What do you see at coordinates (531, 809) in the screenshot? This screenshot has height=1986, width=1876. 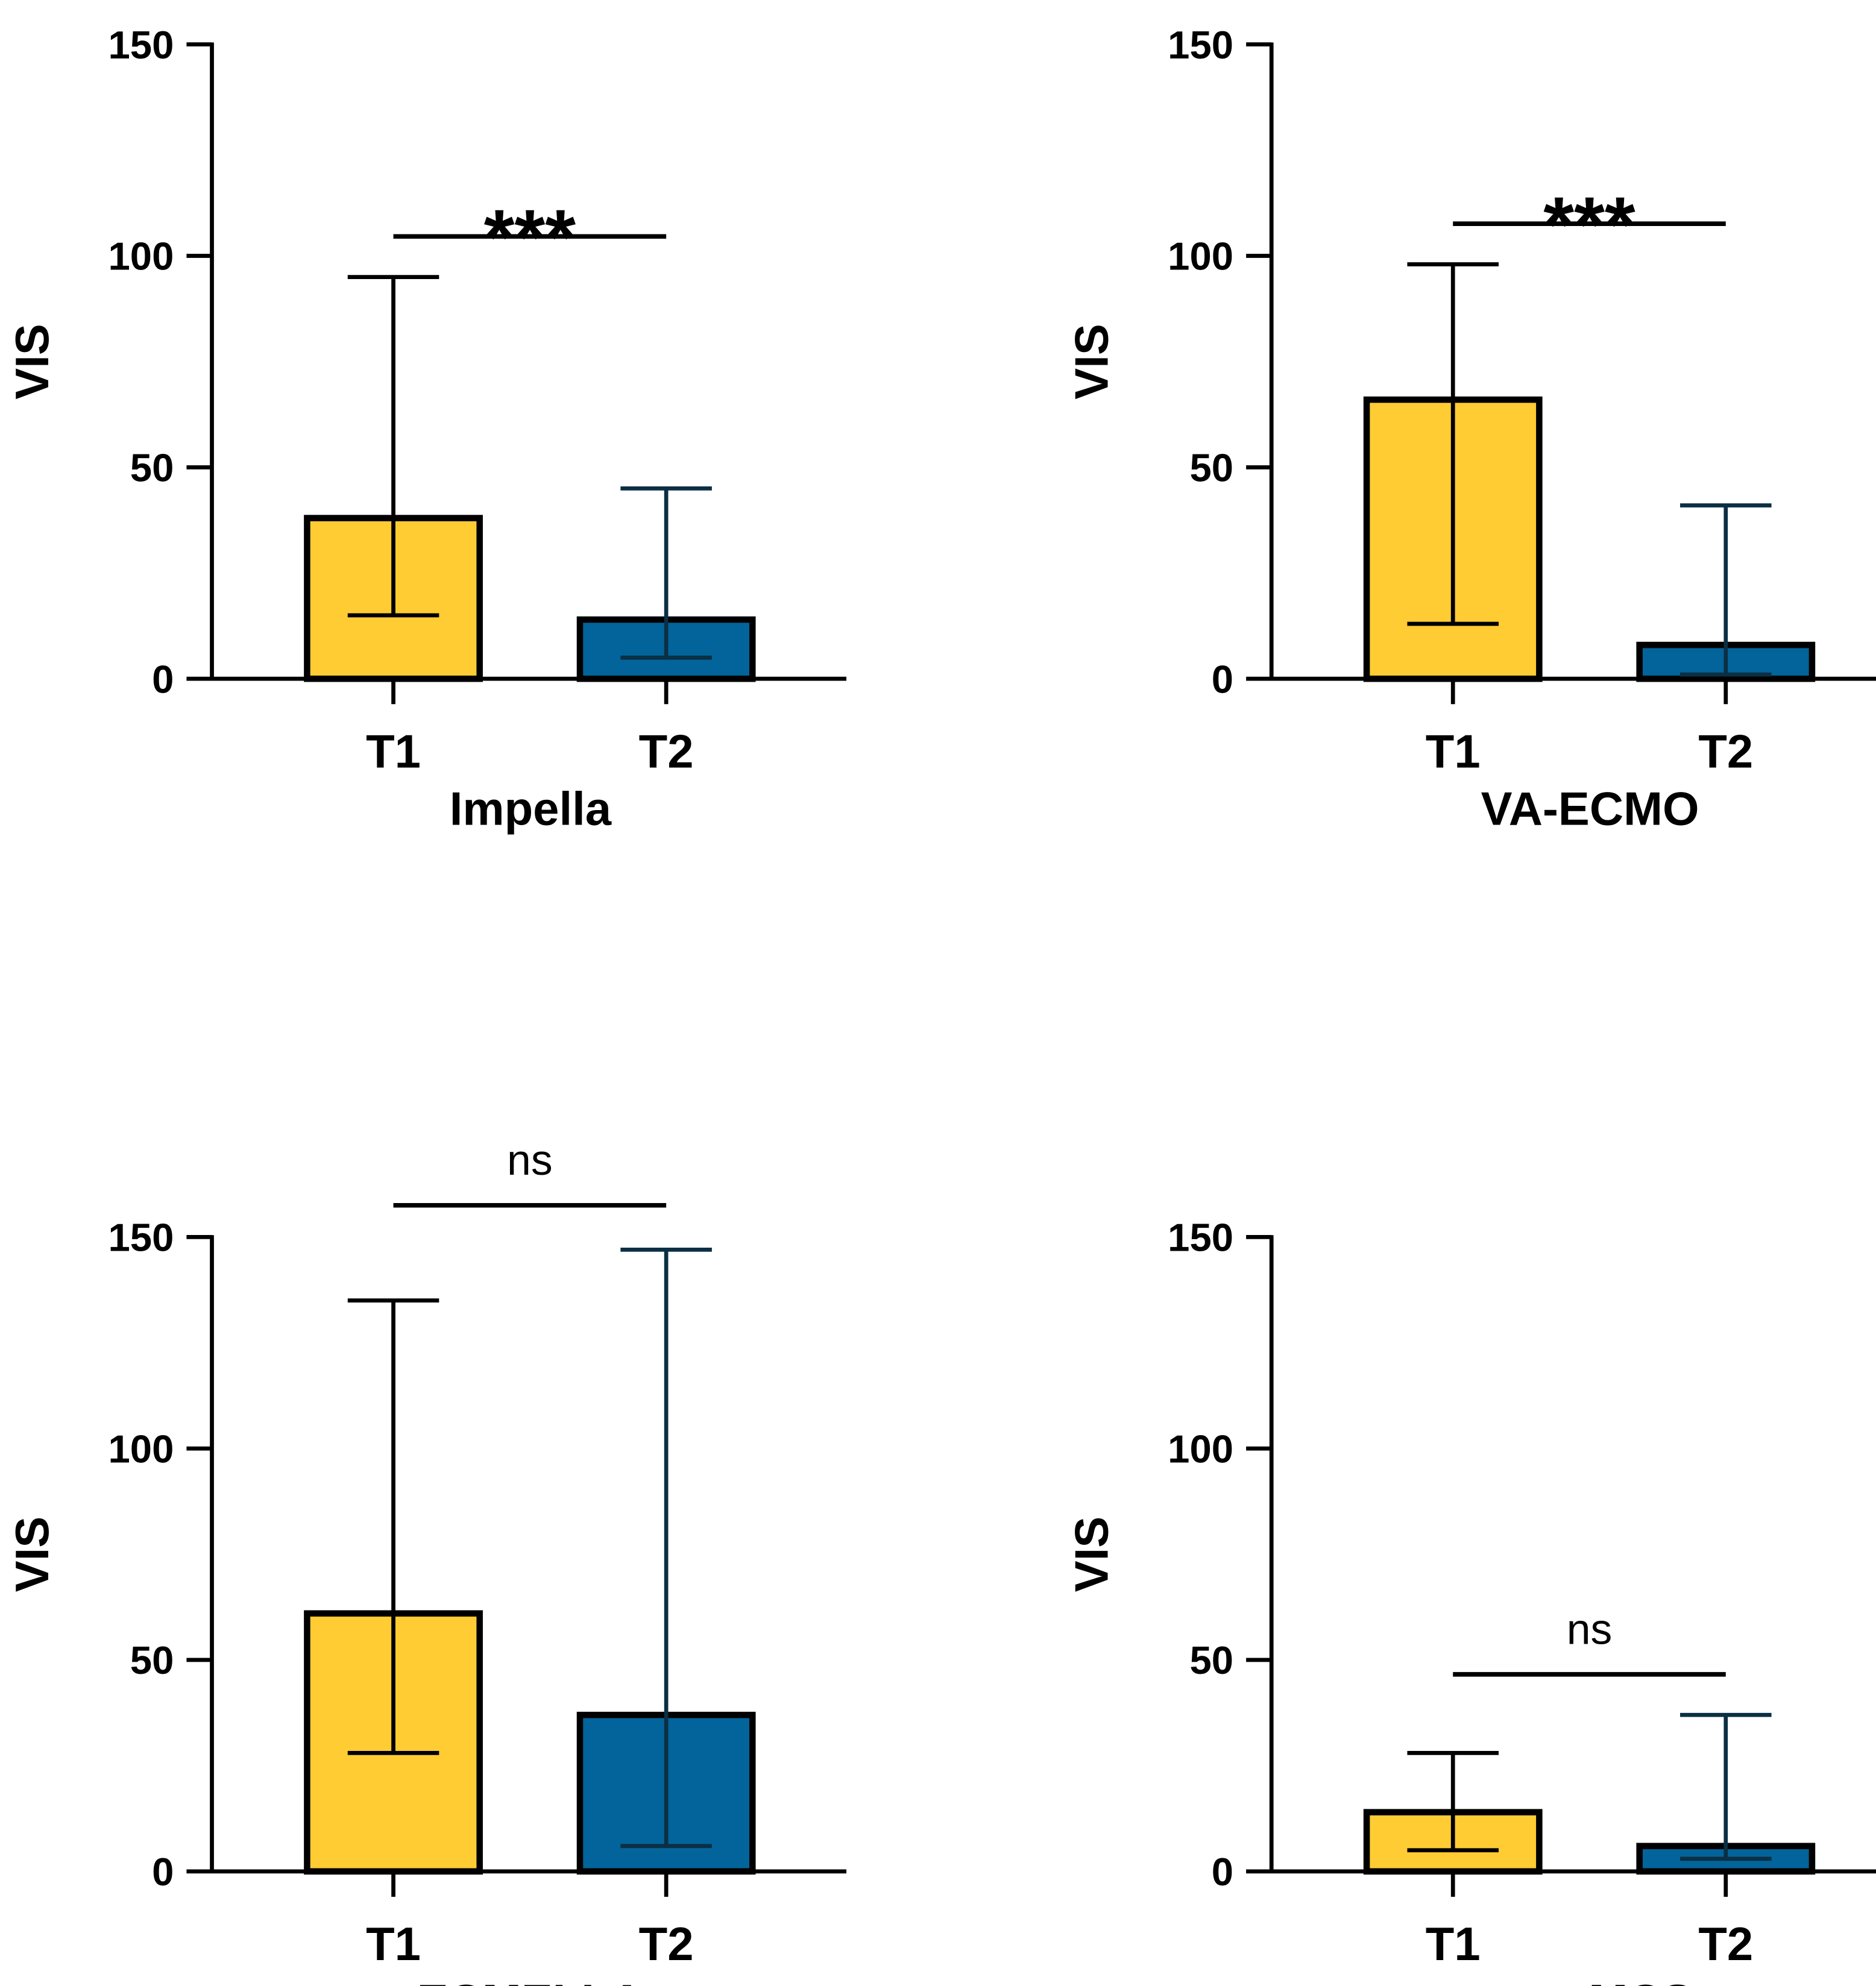 I see `x-axis-label: Impella` at bounding box center [531, 809].